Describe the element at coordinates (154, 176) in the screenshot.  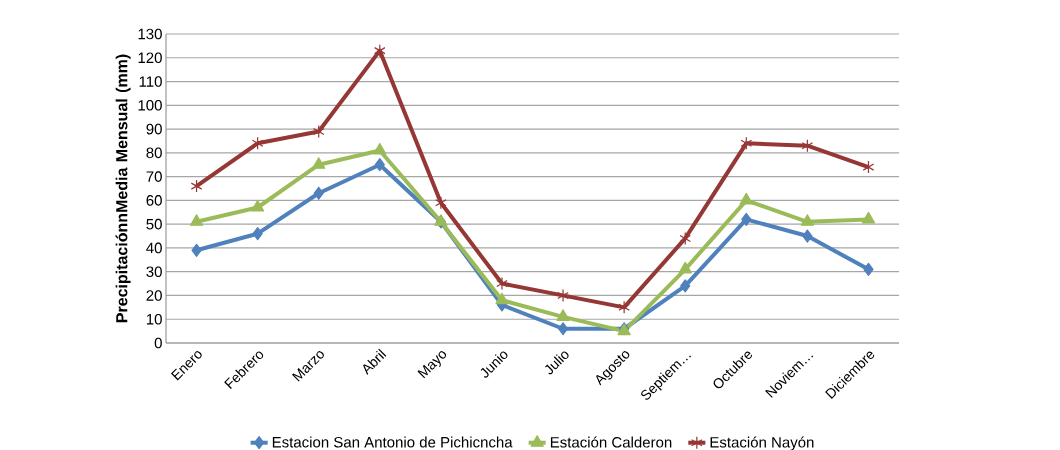
I see `y-tick-label: 70` at that location.